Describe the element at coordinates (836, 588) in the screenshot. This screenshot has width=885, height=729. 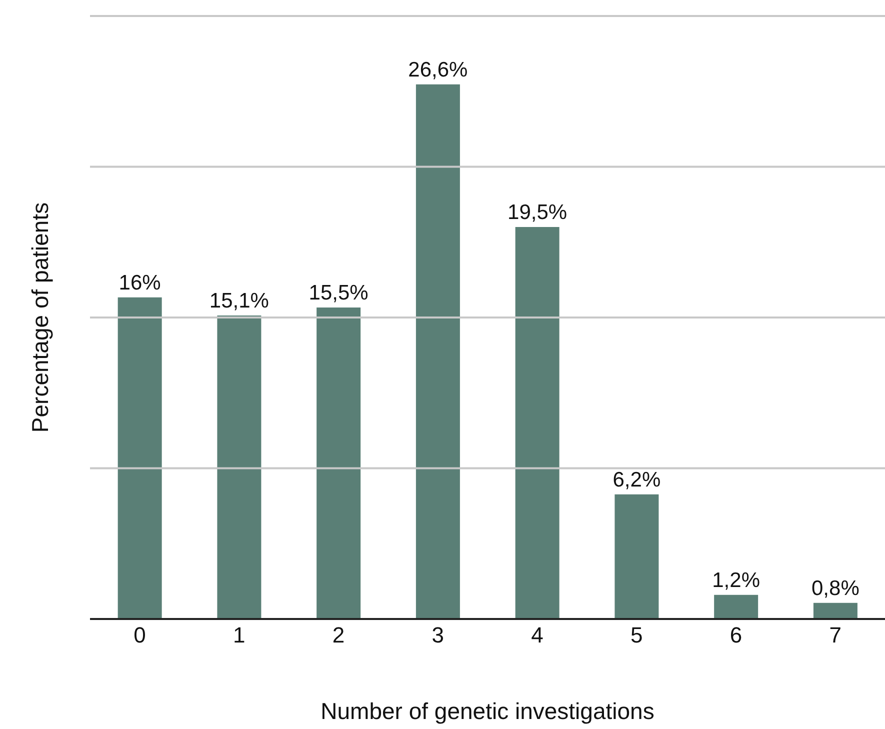
I see `data-label: 0,8%` at that location.